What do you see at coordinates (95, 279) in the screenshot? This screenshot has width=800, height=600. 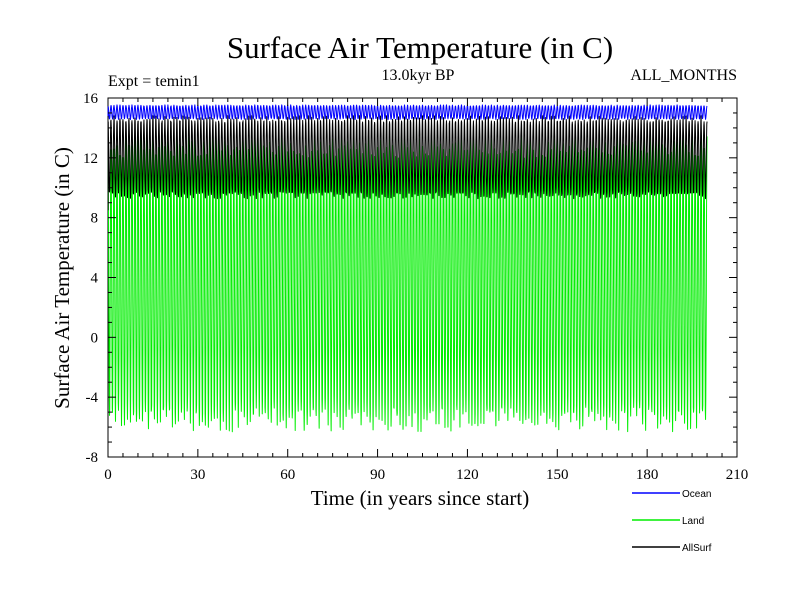 I see `y-tick-label: 4` at bounding box center [95, 279].